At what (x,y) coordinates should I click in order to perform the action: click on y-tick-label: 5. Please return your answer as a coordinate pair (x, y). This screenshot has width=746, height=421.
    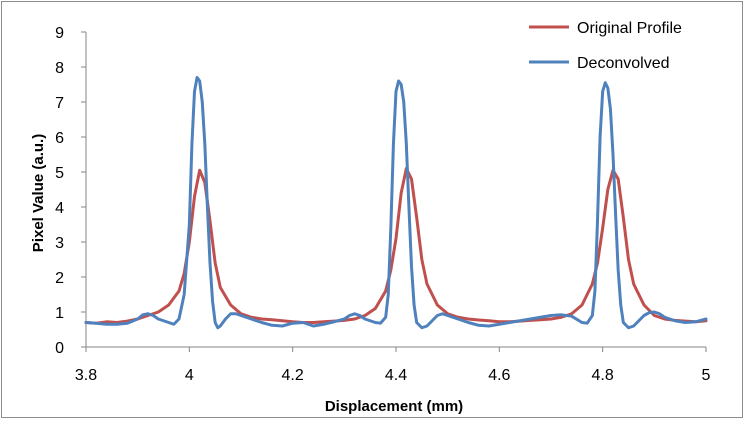
    Looking at the image, I should click on (59, 173).